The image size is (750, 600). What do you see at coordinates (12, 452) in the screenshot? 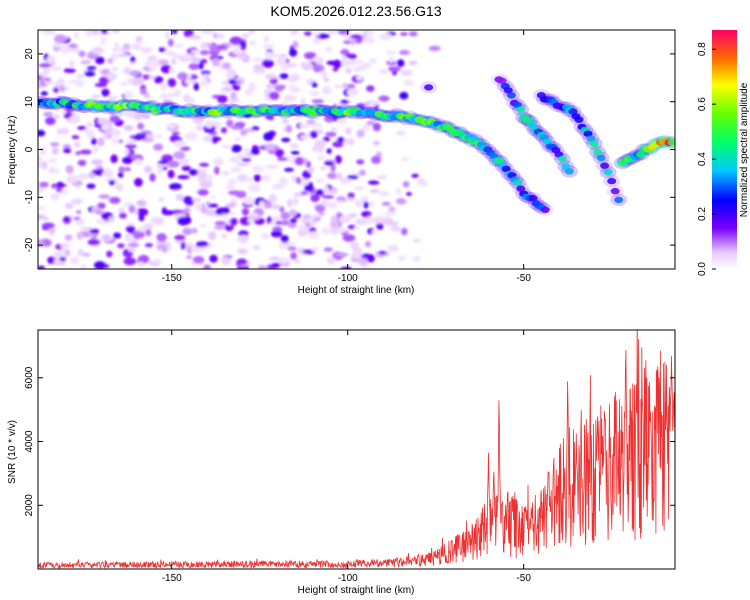
I see `snr-y-label: SNR (10 * v/v)` at bounding box center [12, 452].